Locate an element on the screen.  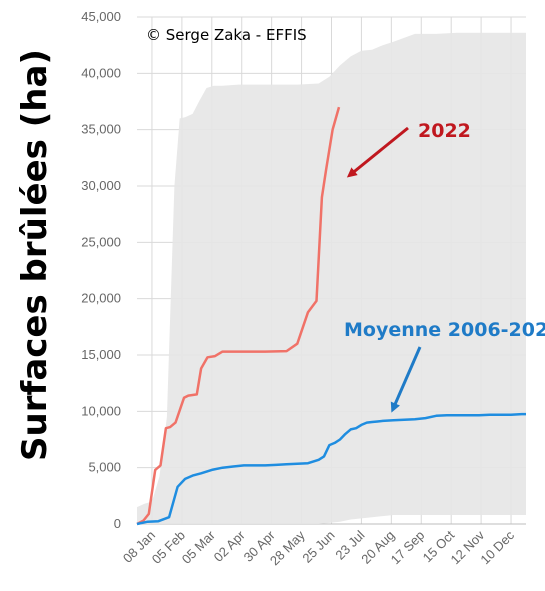
y-axis-label: Surfaces brûlées (ha) is located at coordinates (35, 255).